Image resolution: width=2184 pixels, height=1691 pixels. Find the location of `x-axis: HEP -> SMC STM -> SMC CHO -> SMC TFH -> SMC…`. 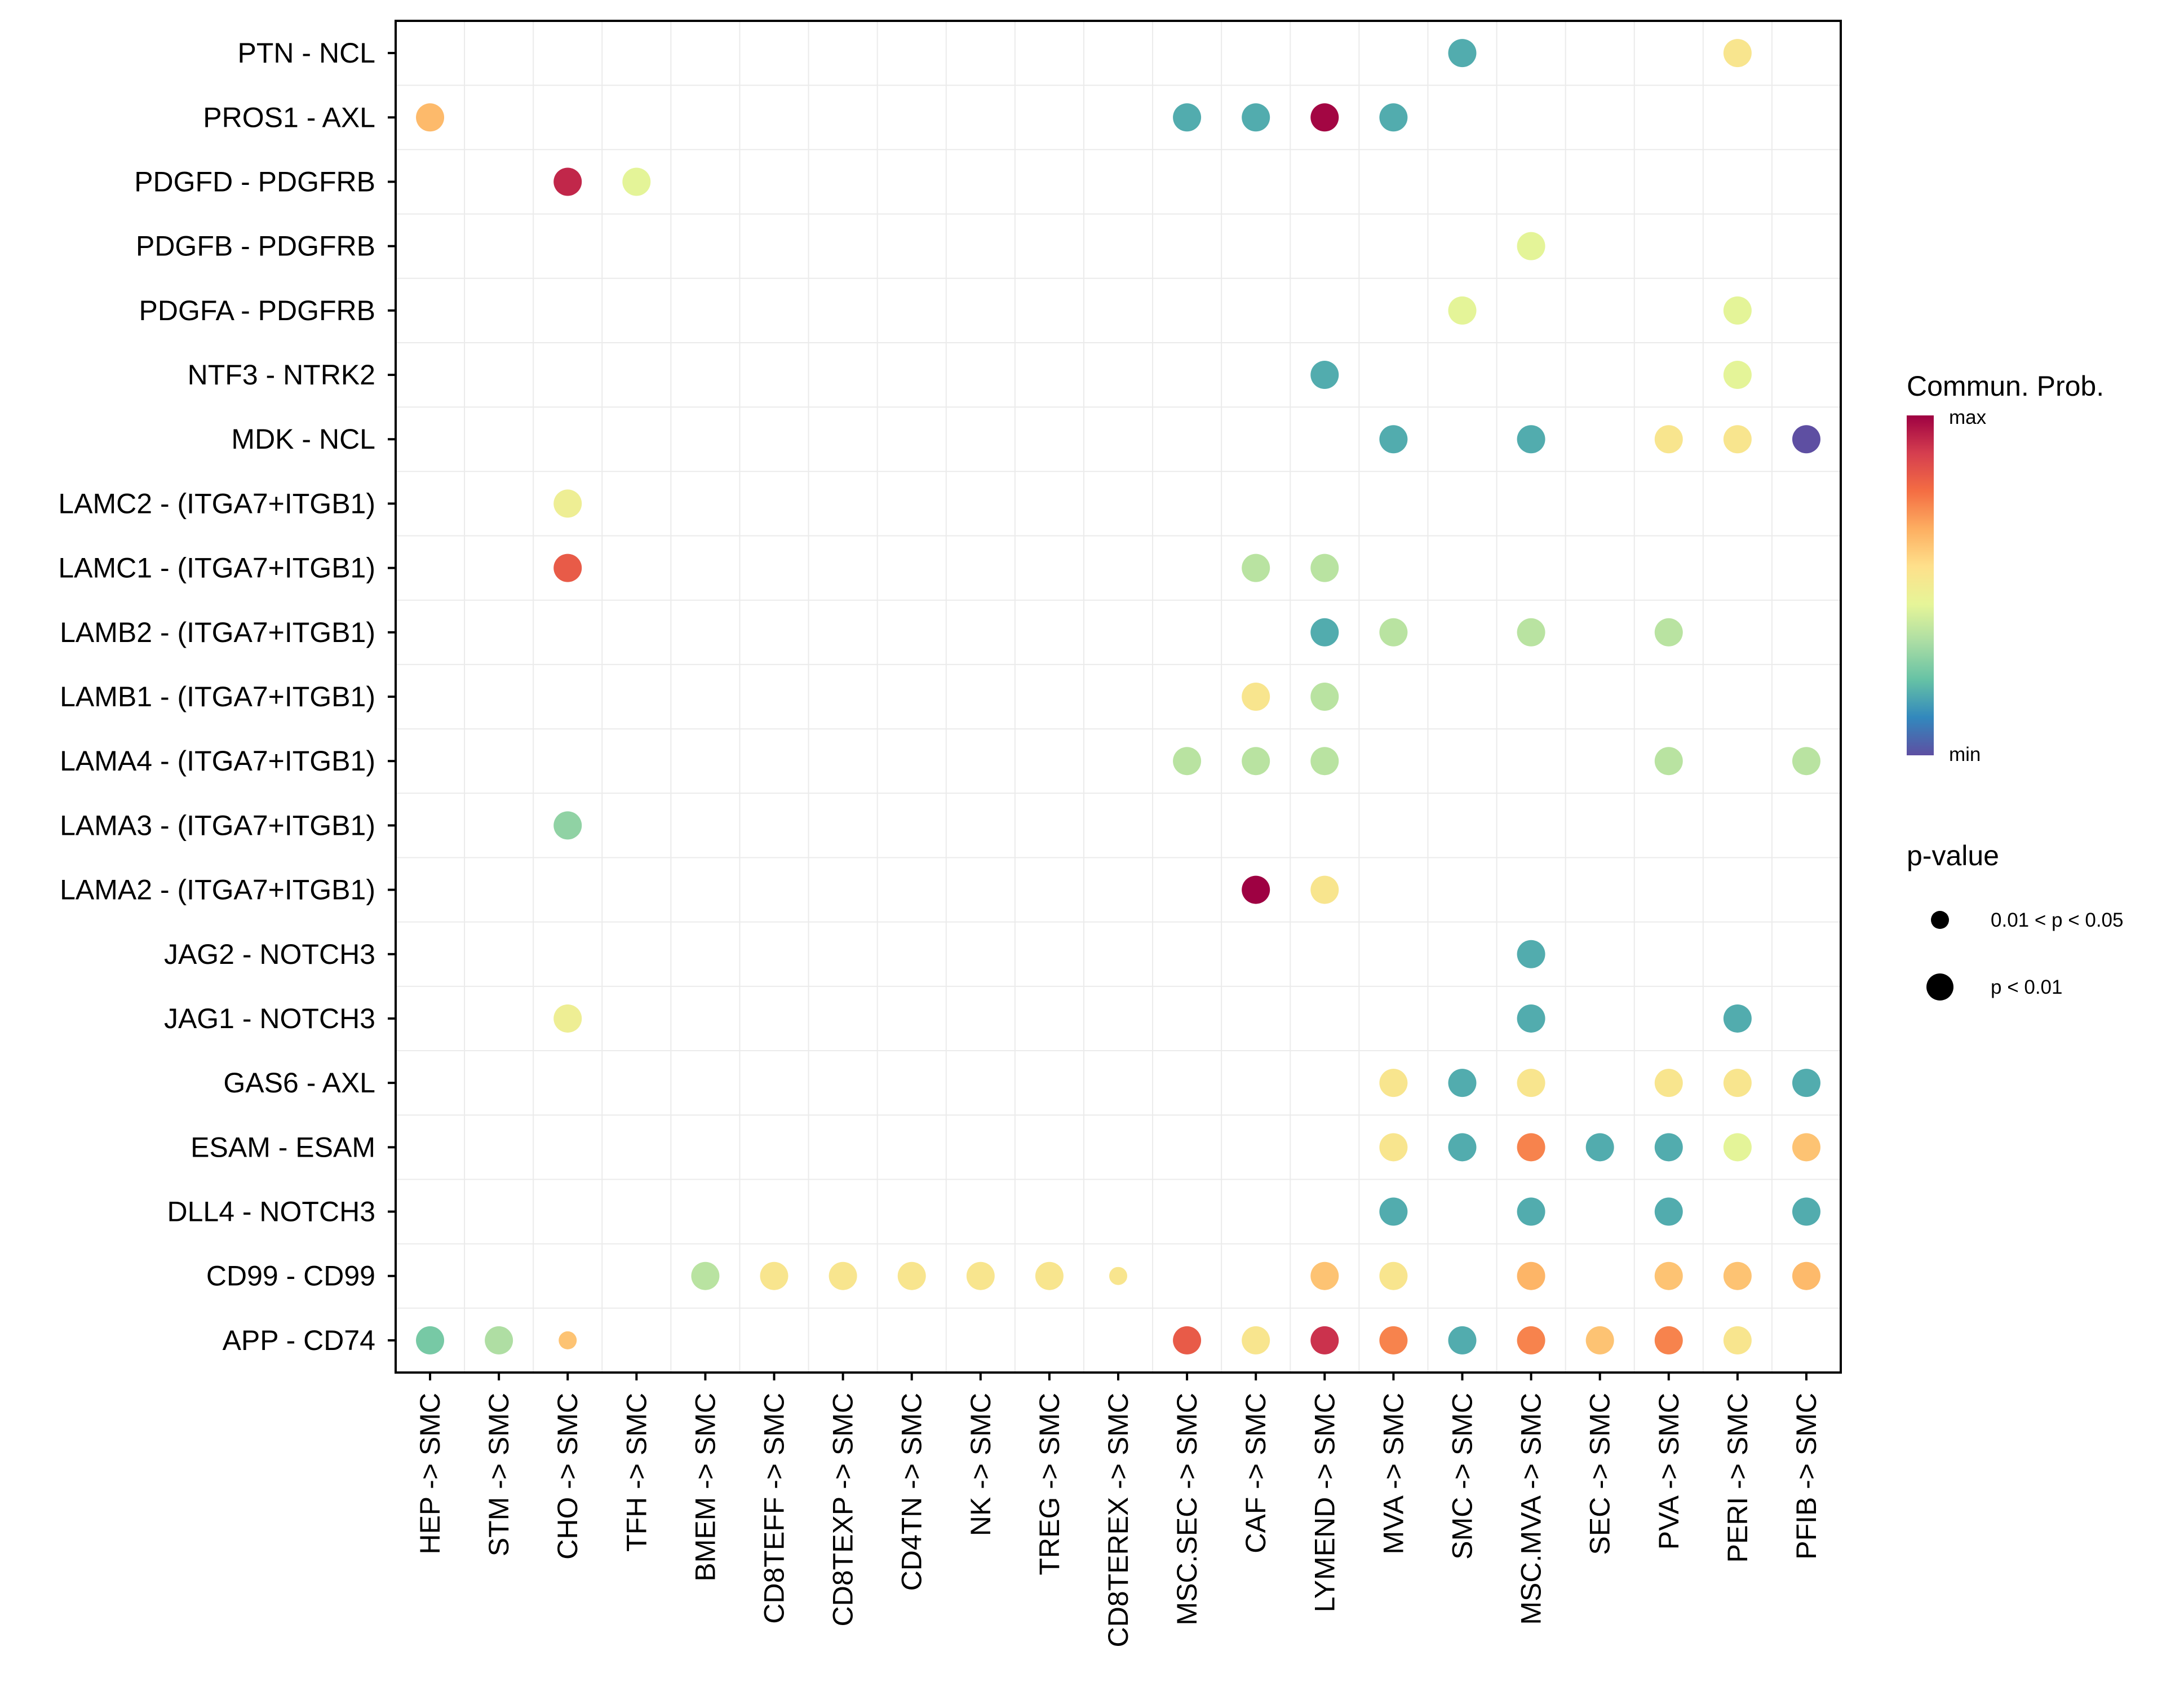

x-axis: HEP -> SMC STM -> SMC CHO -> SMC TFH -> SMC… is located at coordinates (1118, 1510).